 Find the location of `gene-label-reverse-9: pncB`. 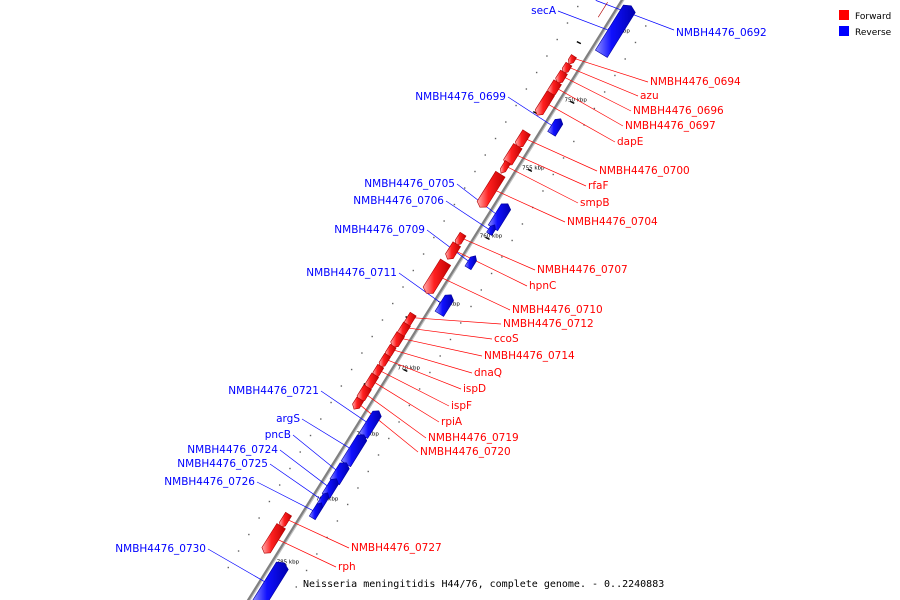

gene-label-reverse-9: pncB is located at coordinates (278, 435).